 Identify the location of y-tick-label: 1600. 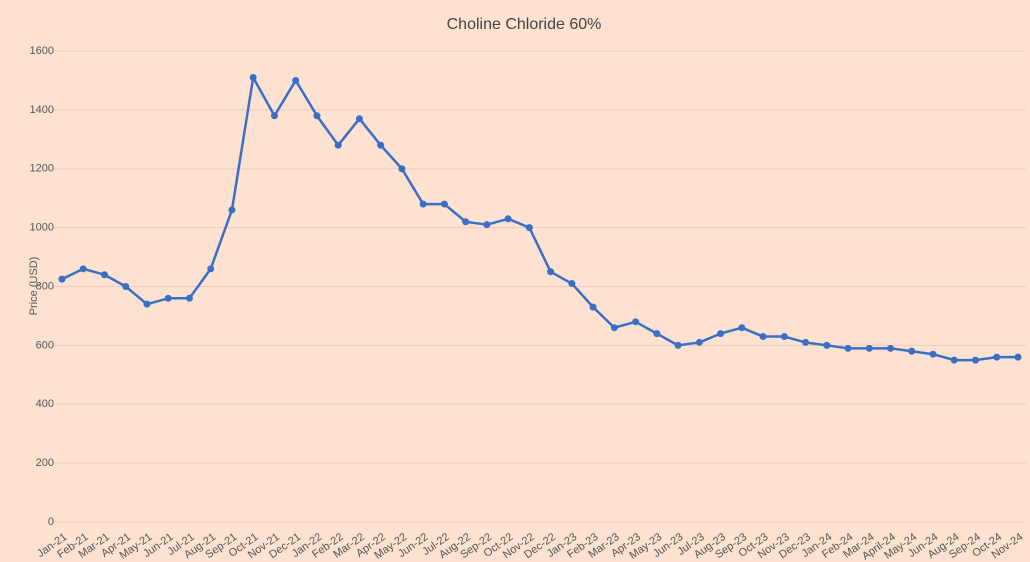
(42, 51).